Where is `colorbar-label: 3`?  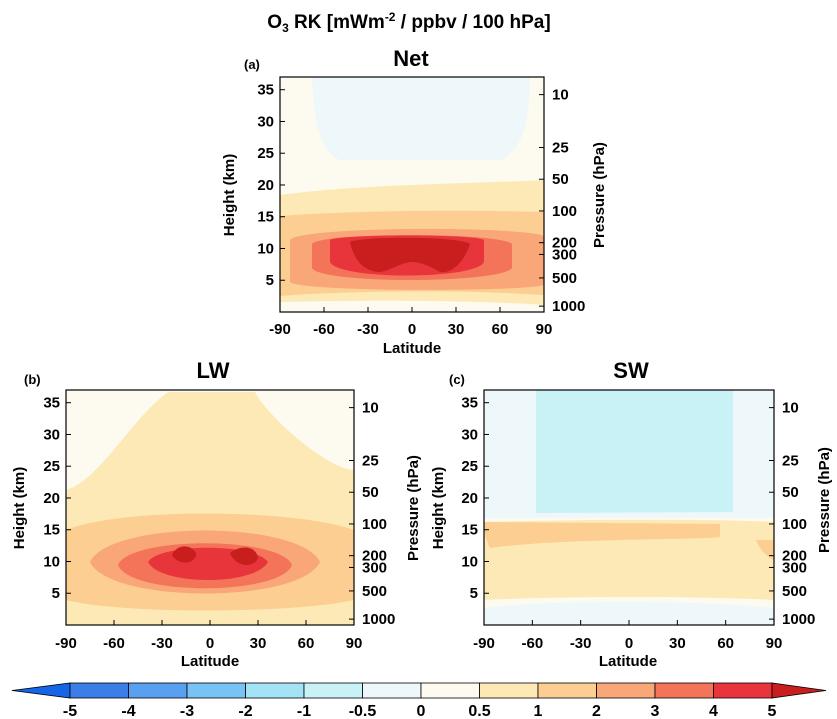 colorbar-label: 3 is located at coordinates (655, 711).